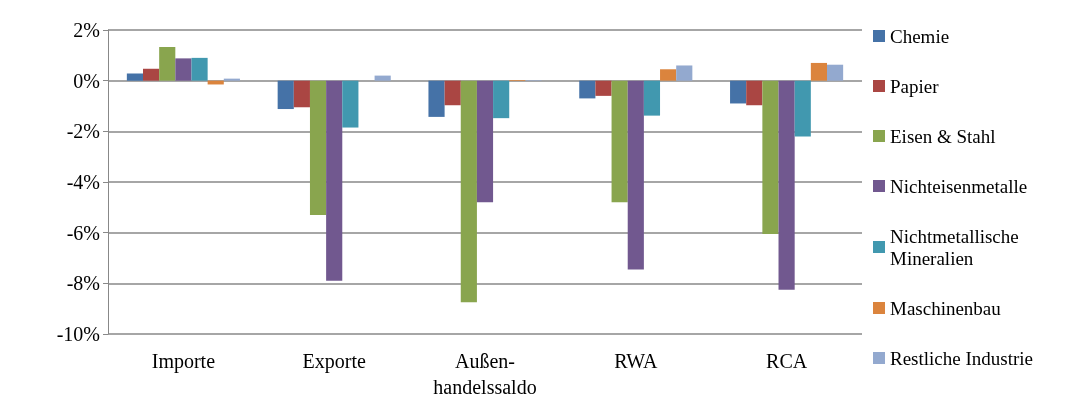 The image size is (1070, 417). Describe the element at coordinates (83, 232) in the screenshot. I see `y-tick-label: -6%` at that location.